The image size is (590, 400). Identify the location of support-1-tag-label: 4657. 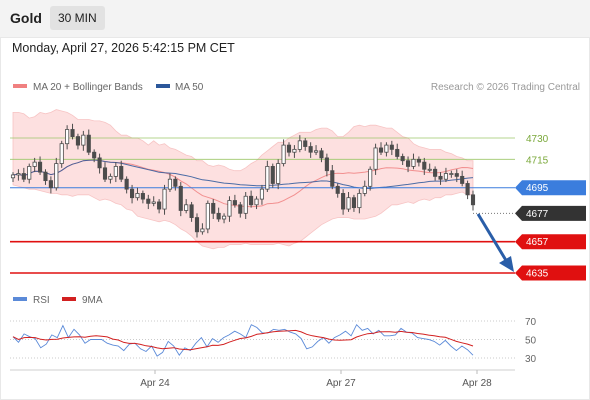
(537, 242).